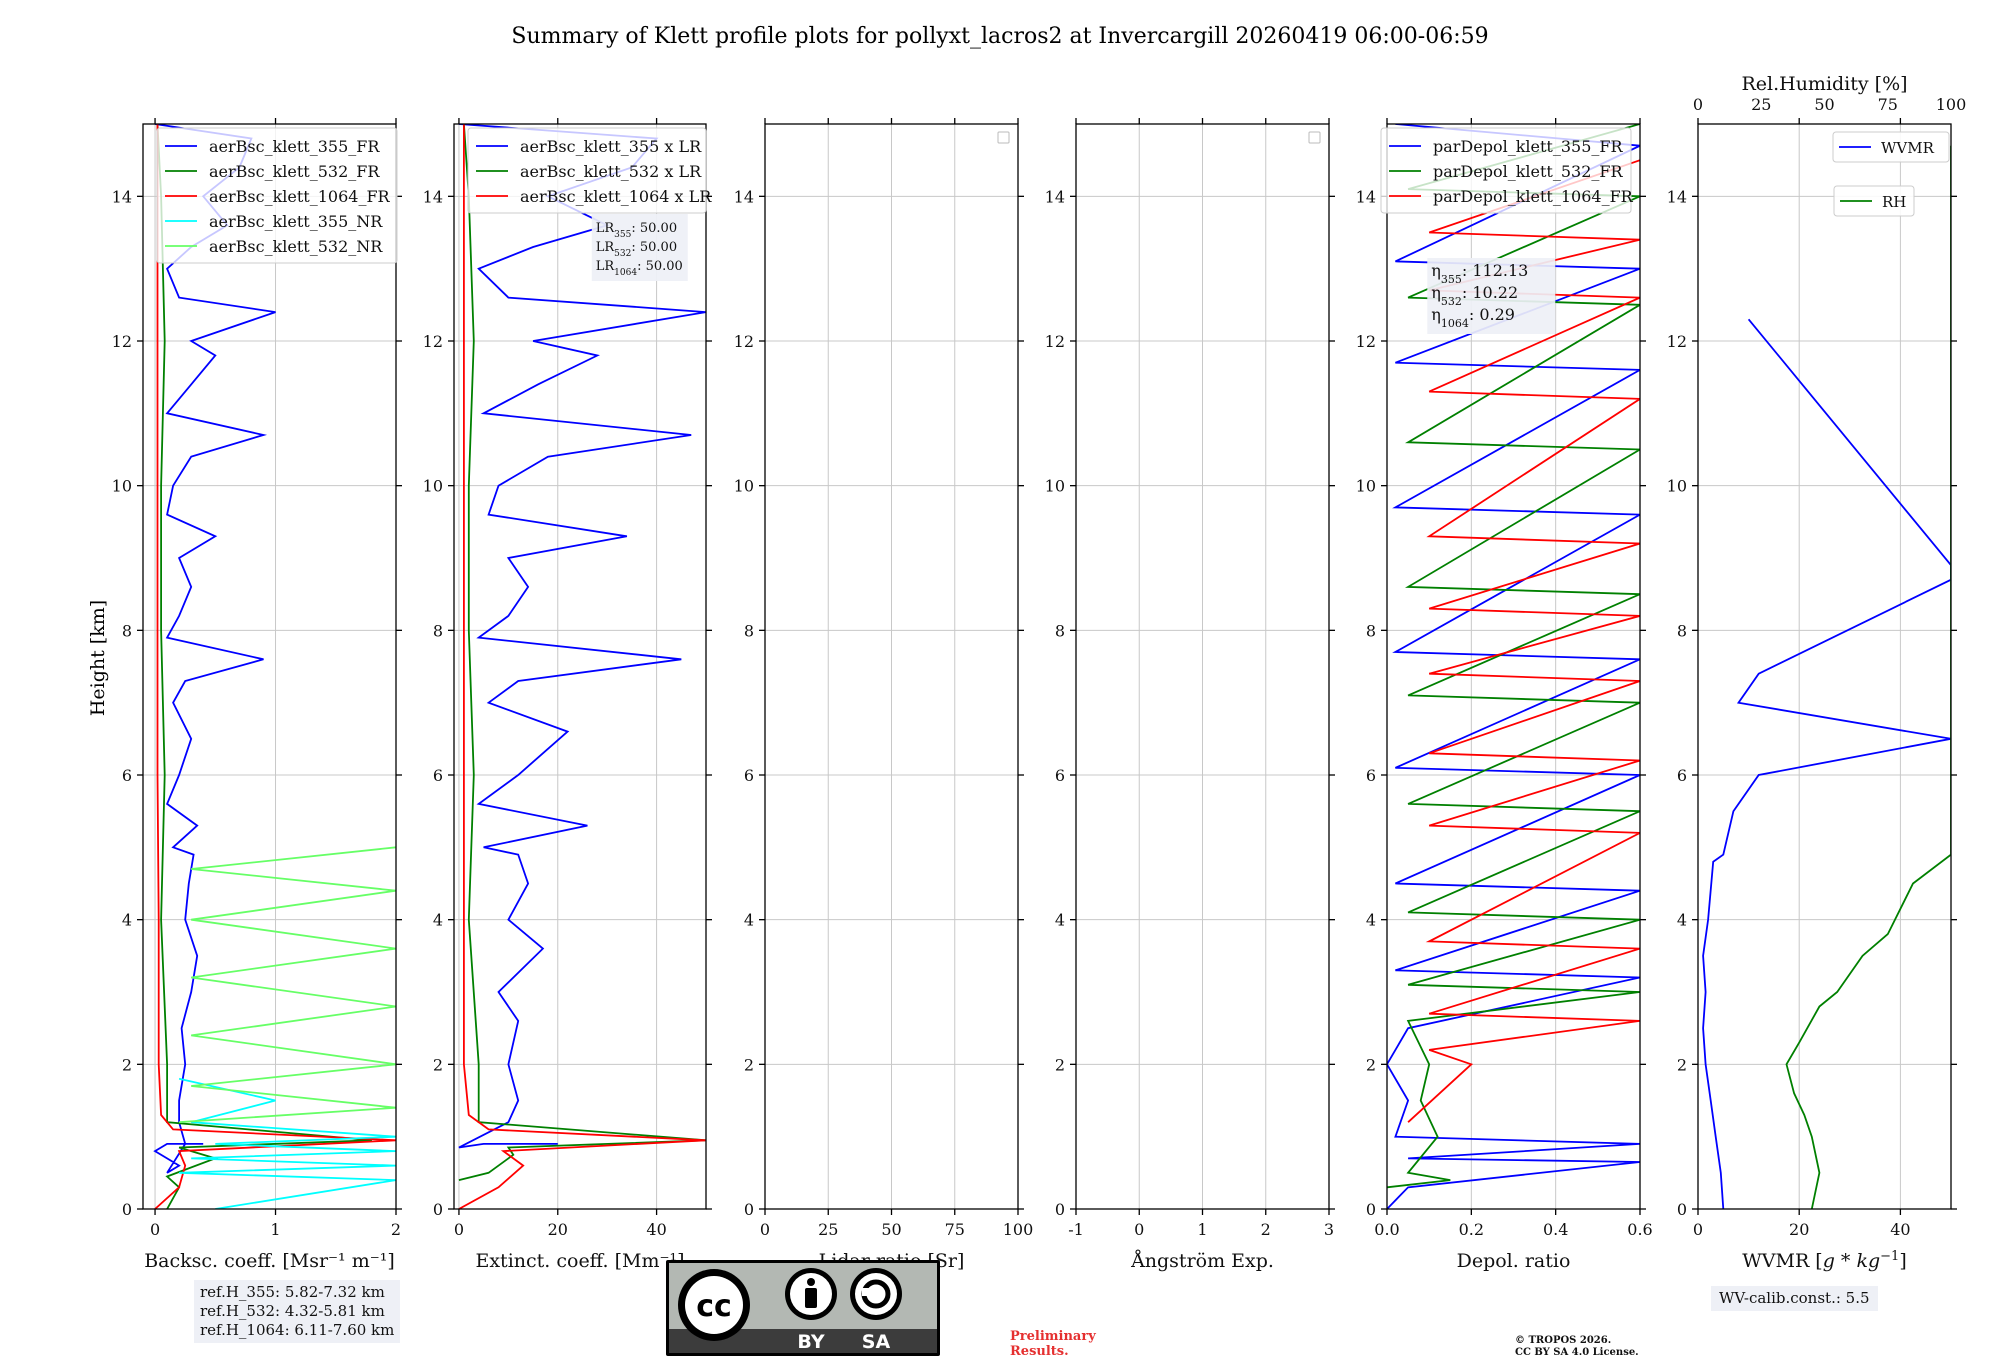  I want to click on annotation-line: η1064: 0.29, so click(1473, 317).